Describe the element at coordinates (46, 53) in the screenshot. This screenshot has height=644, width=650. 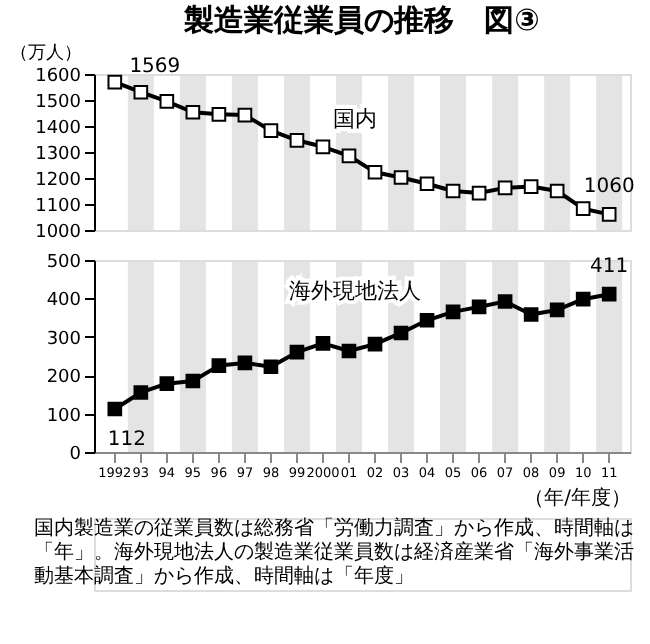
I see `y-axis-title: （万人）` at that location.